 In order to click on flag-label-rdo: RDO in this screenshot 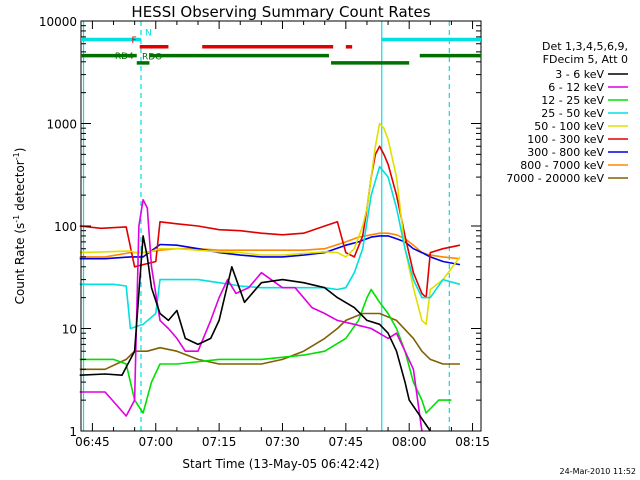, I will do `click(152, 58)`.